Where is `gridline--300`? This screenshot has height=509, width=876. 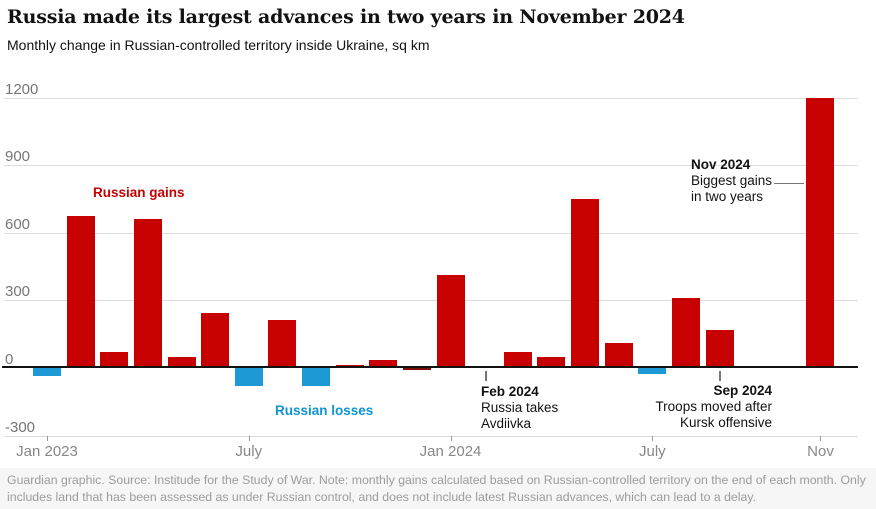 gridline--300 is located at coordinates (431, 436).